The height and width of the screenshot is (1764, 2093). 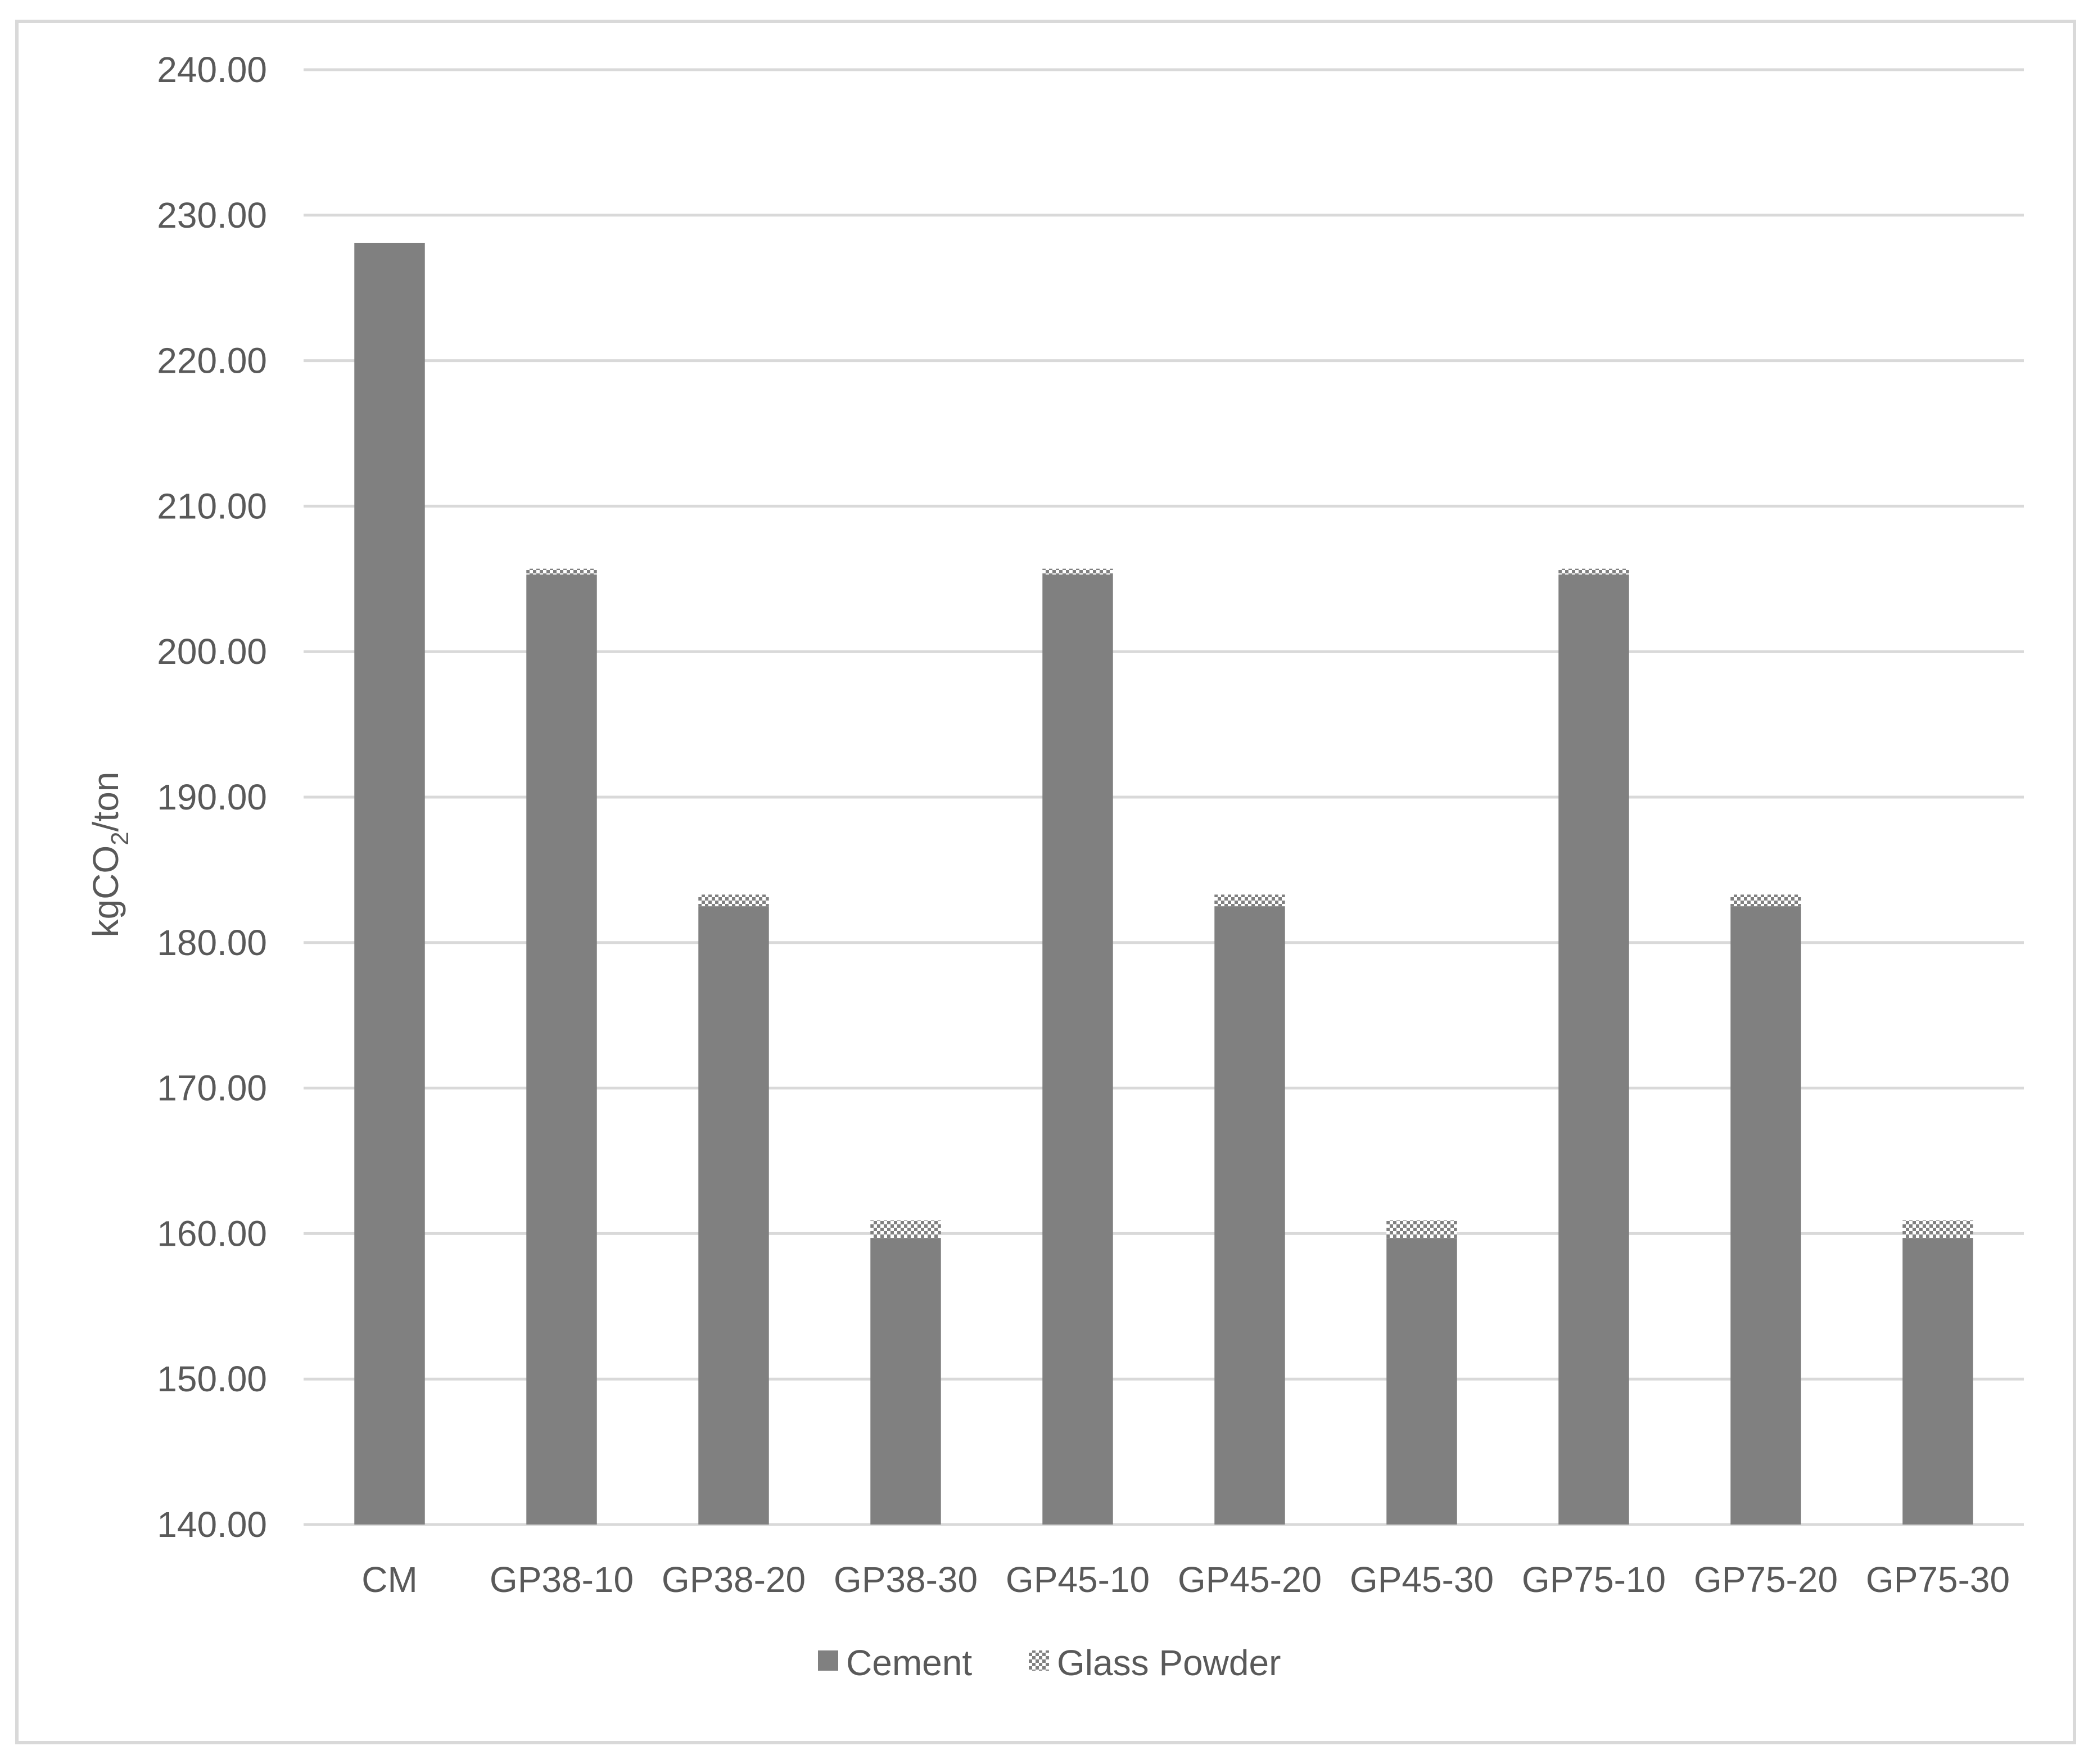 What do you see at coordinates (212, 506) in the screenshot?
I see `y-tick-label: 210.00` at bounding box center [212, 506].